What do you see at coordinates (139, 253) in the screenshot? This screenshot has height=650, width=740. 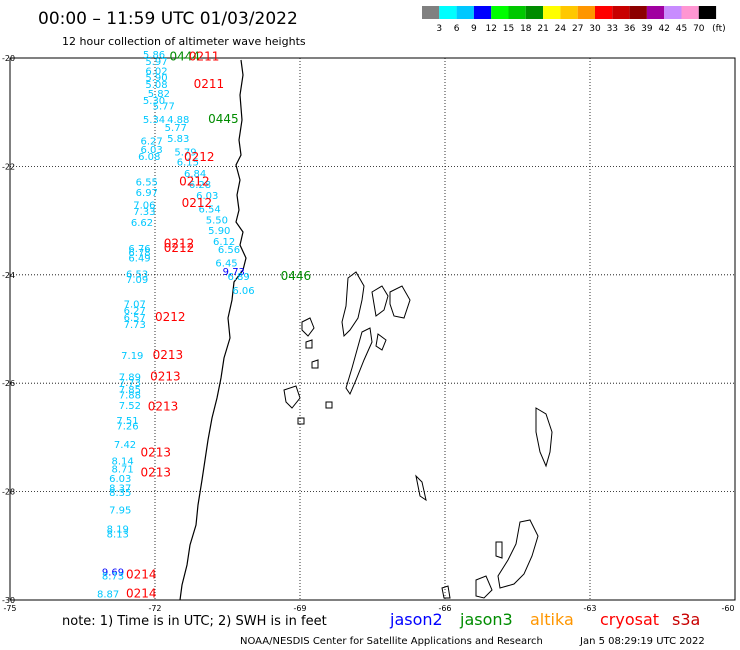 I see `wave-height-value: 6.78` at bounding box center [139, 253].